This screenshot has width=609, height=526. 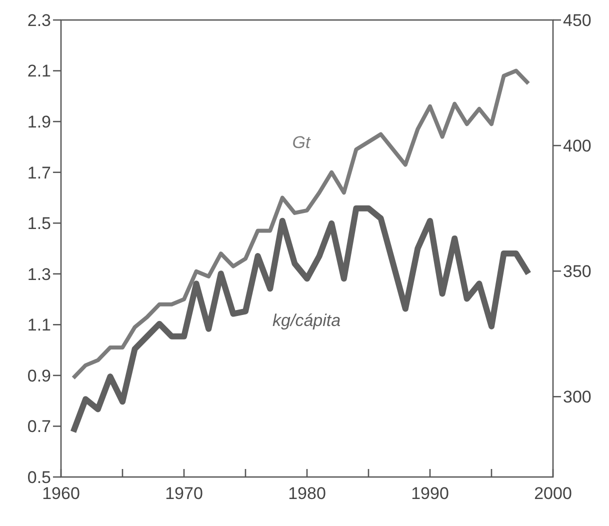 What do you see at coordinates (577, 20) in the screenshot?
I see `y2-tick-label: 450` at bounding box center [577, 20].